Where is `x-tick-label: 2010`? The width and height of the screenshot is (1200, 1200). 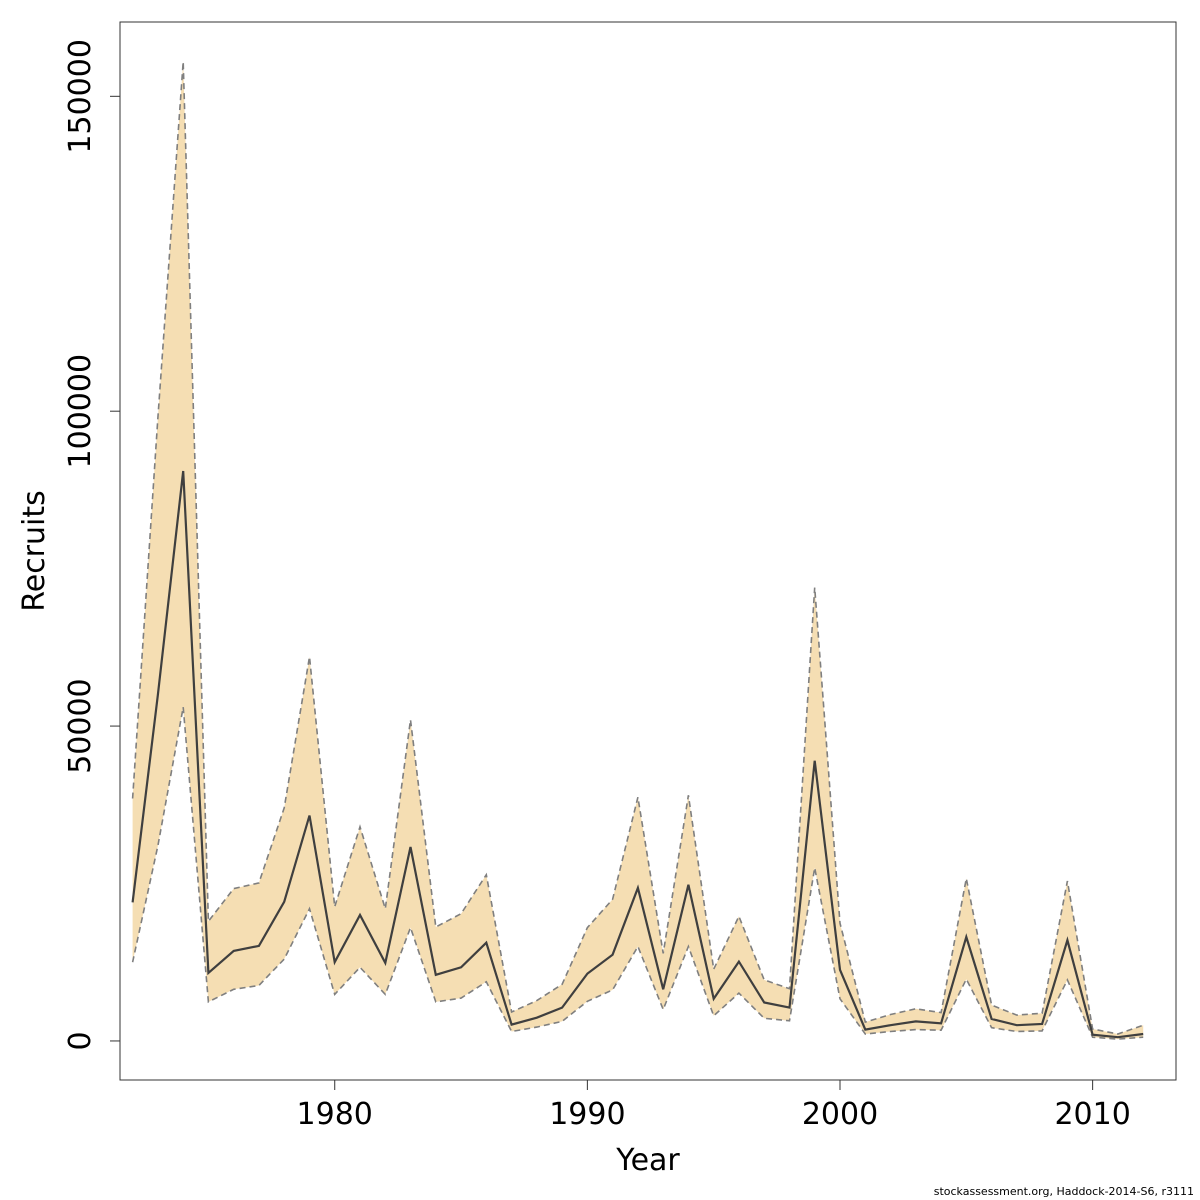
x-tick-label: 2010 is located at coordinates (1092, 1114).